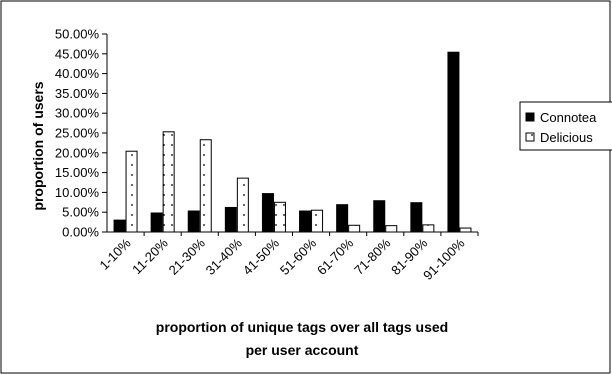 This screenshot has height=375, width=612. I want to click on y-tick-label: 10.00%, so click(77, 192).